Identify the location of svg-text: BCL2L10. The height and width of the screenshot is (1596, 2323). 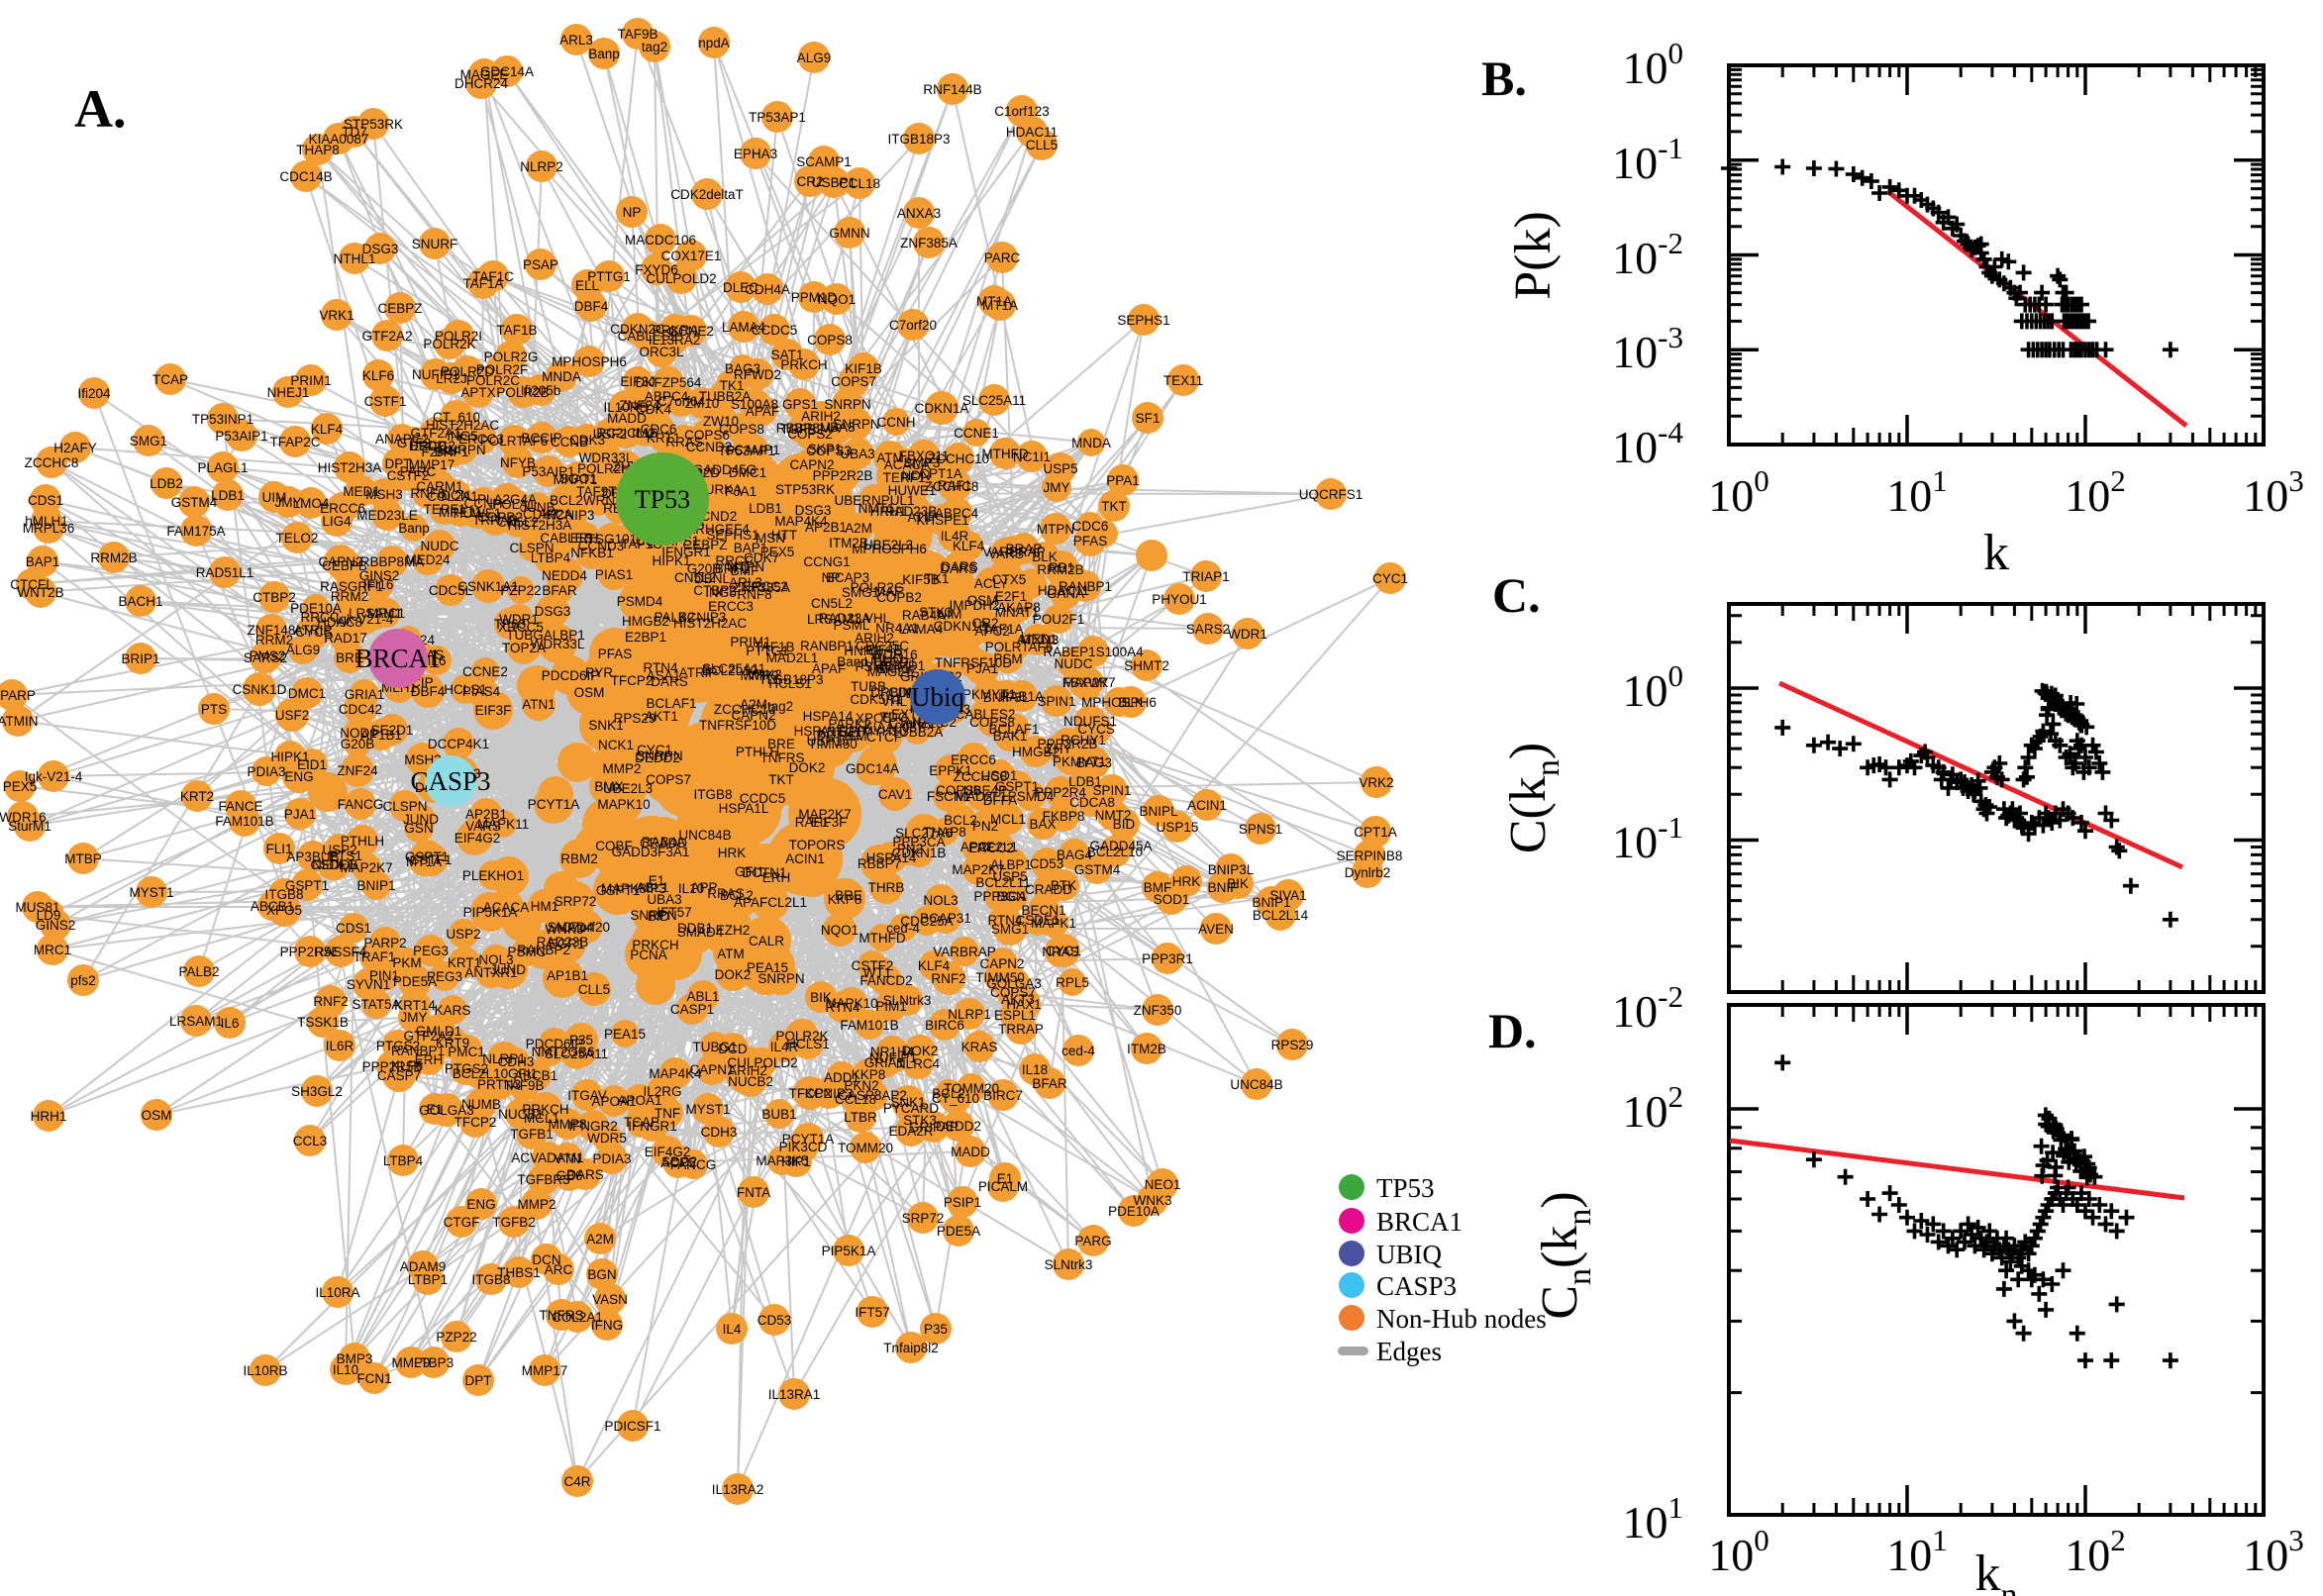
(480, 1073).